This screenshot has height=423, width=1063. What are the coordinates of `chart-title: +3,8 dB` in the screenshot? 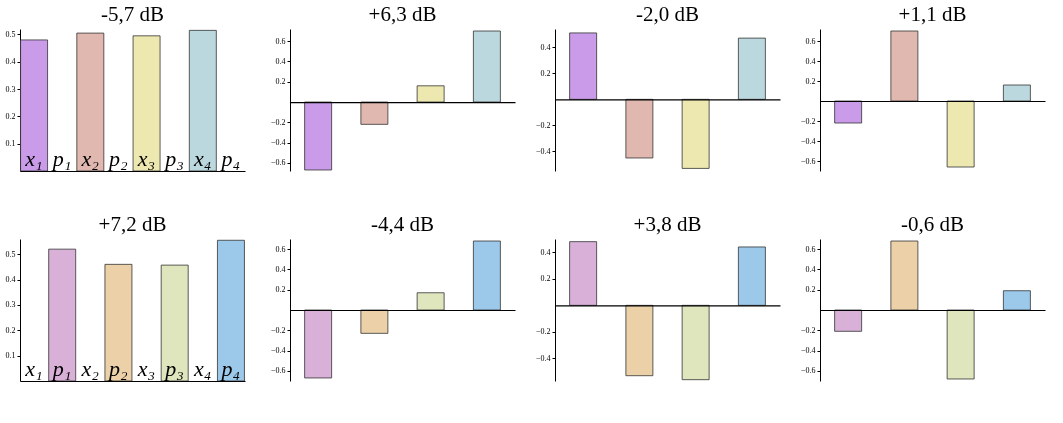 It's located at (667, 224).